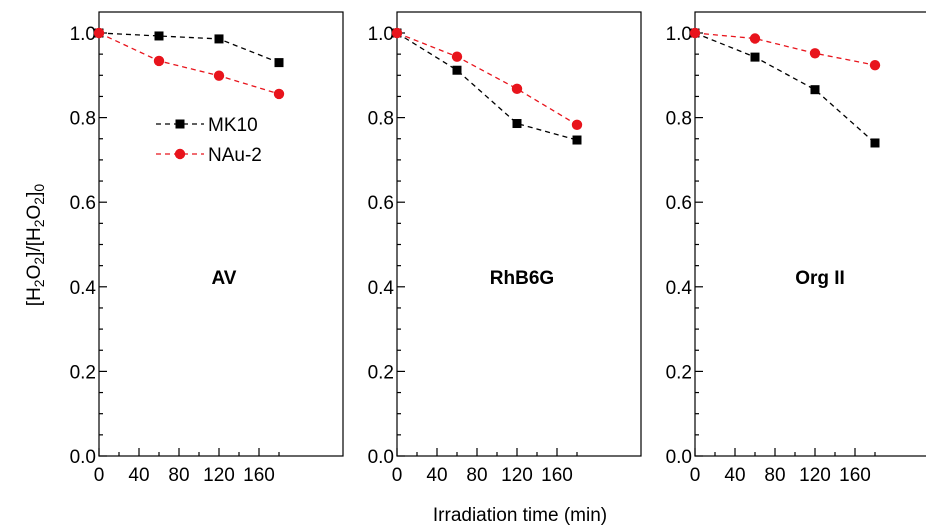 Image resolution: width=926 pixels, height=531 pixels. What do you see at coordinates (820, 278) in the screenshot?
I see `panel-label: Org II` at bounding box center [820, 278].